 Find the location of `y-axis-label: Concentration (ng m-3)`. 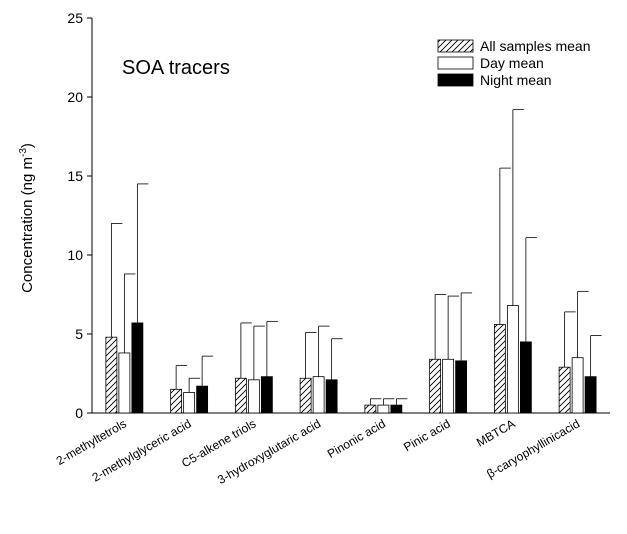

y-axis-label: Concentration (ng m-3) is located at coordinates (27, 218).